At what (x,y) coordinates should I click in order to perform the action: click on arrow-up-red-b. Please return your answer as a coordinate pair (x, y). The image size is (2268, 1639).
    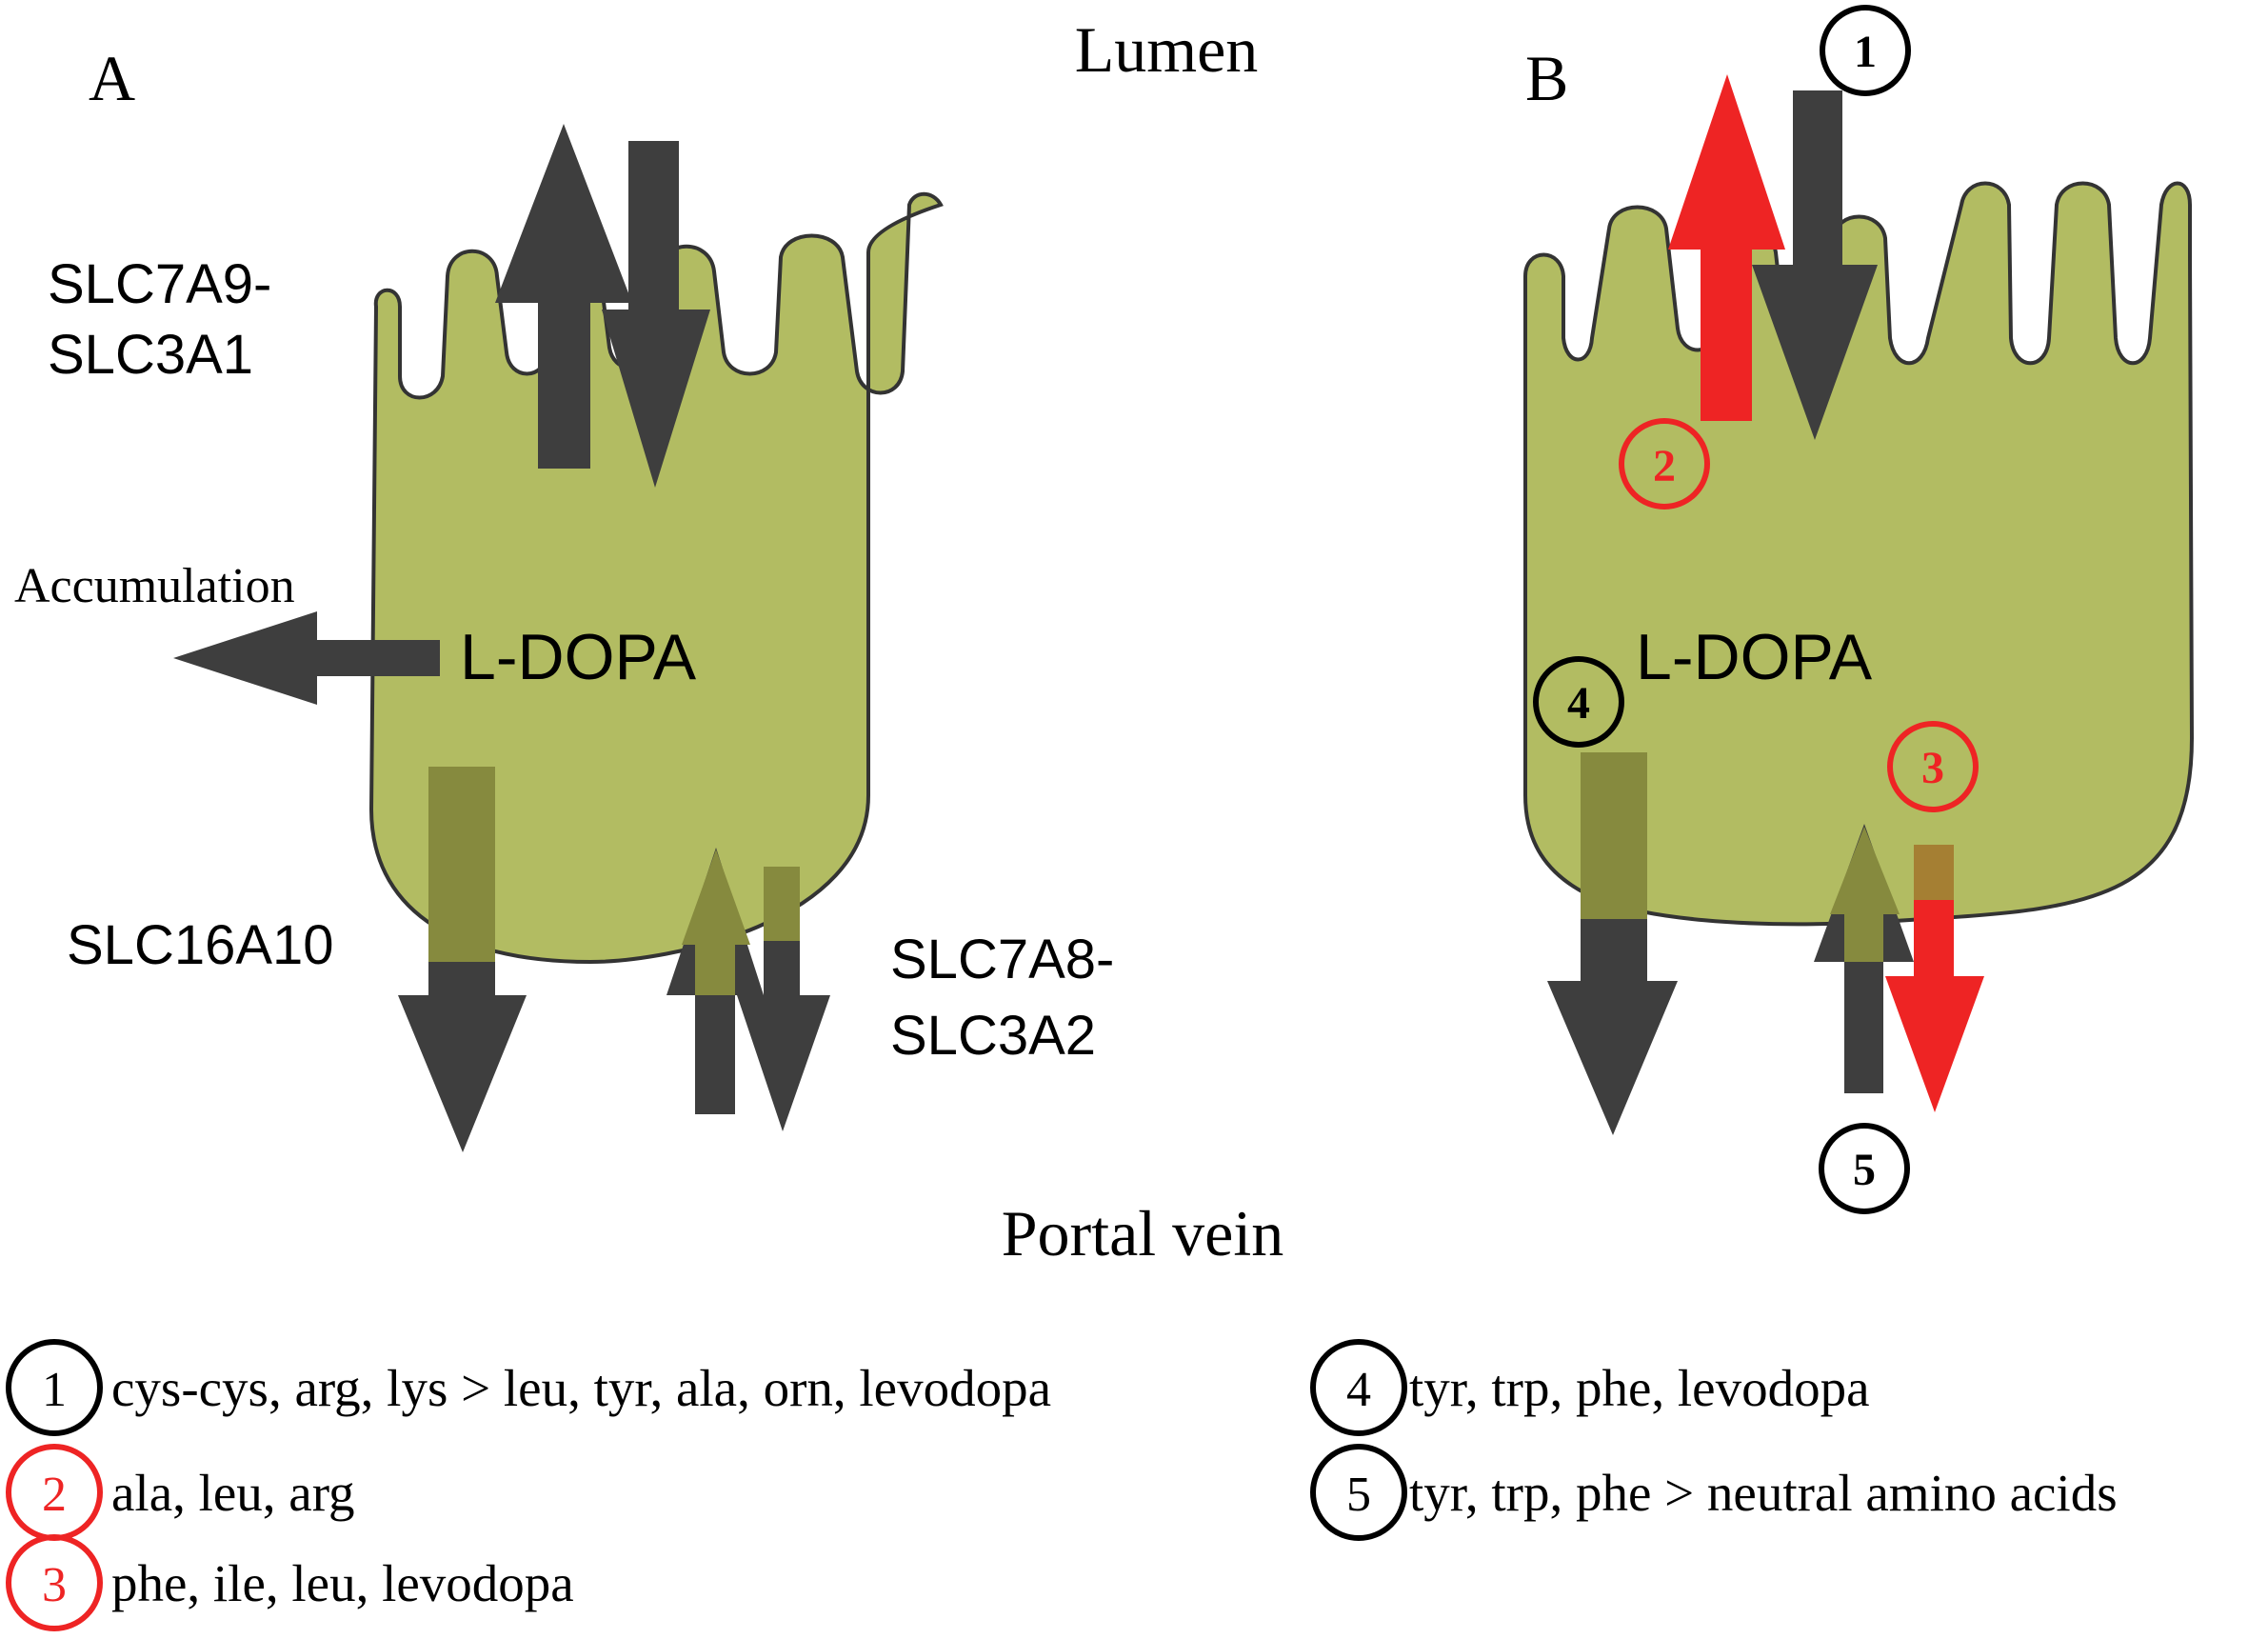
    Looking at the image, I should click on (1726, 247).